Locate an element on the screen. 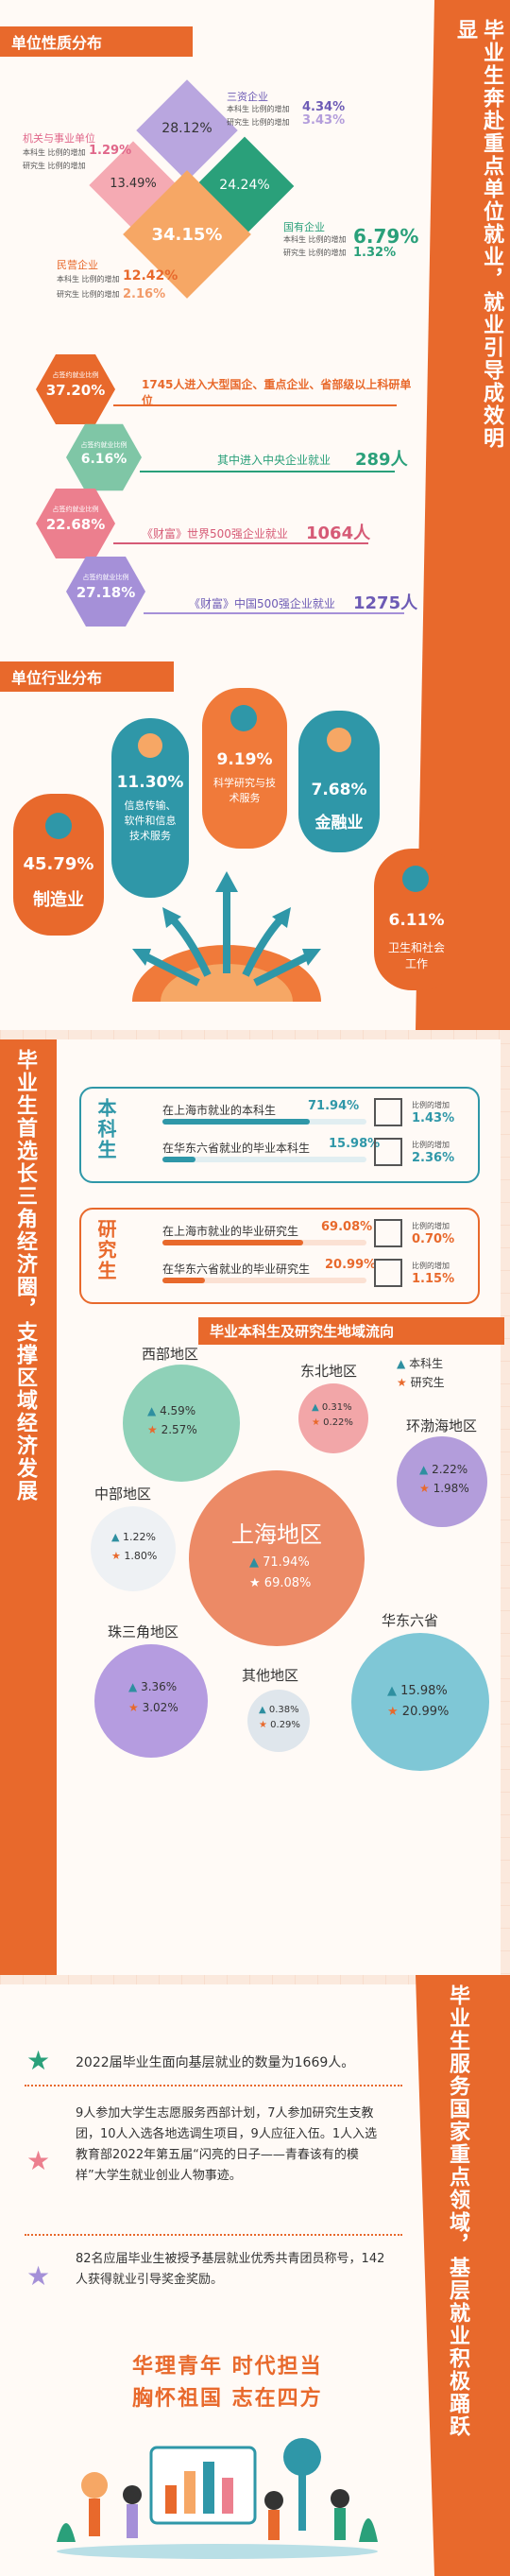 This screenshot has width=510, height=2576. label-state-v1: 6.79% is located at coordinates (386, 236).